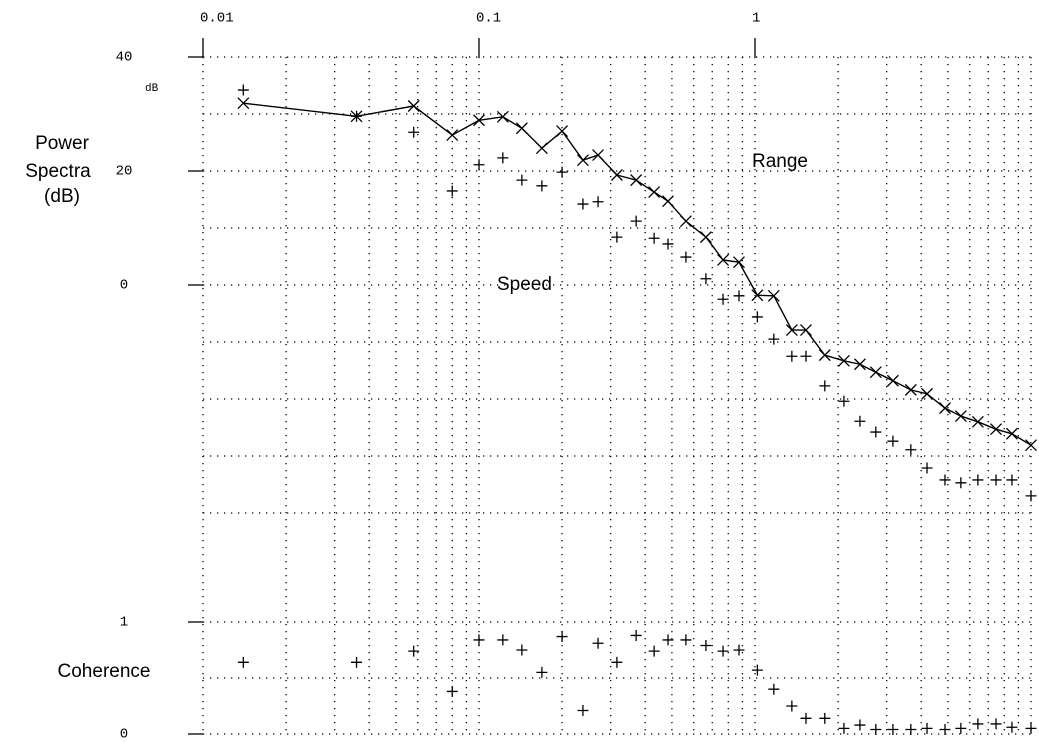 This screenshot has width=1039, height=742. I want to click on annotation: Speed, so click(524, 284).